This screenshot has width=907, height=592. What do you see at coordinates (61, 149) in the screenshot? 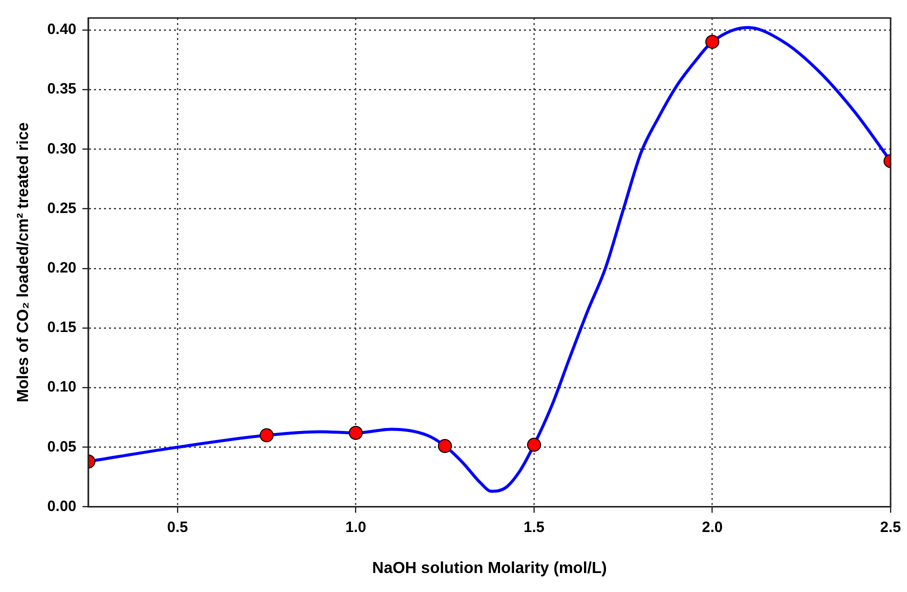
I see `y-tick-label: 0.30` at bounding box center [61, 149].